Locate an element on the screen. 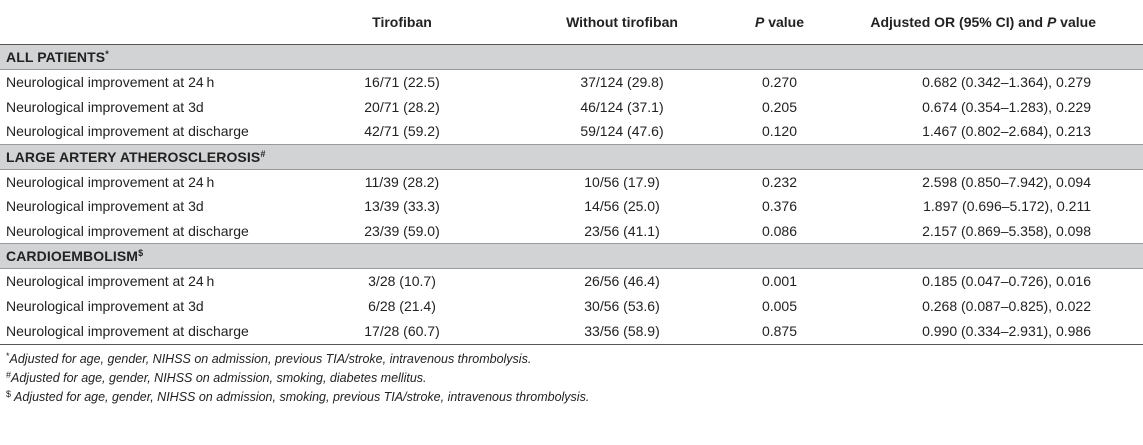 The width and height of the screenshot is (1143, 445). section-header-row: LARGE ARTERY ATHEROSCLEROSIS# is located at coordinates (571, 156).